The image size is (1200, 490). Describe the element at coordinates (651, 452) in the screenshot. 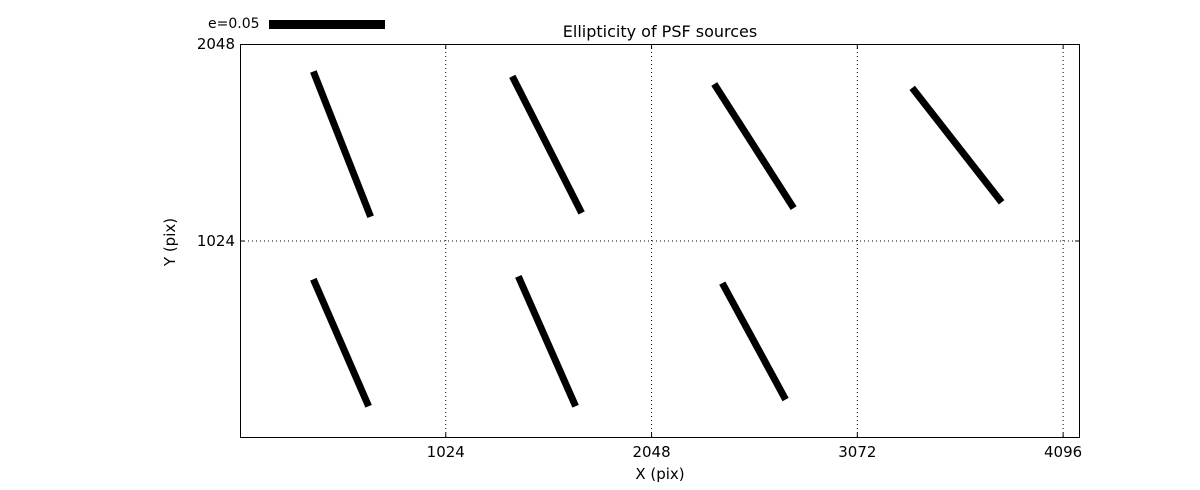

I see `x-tick-label: 2048` at that location.